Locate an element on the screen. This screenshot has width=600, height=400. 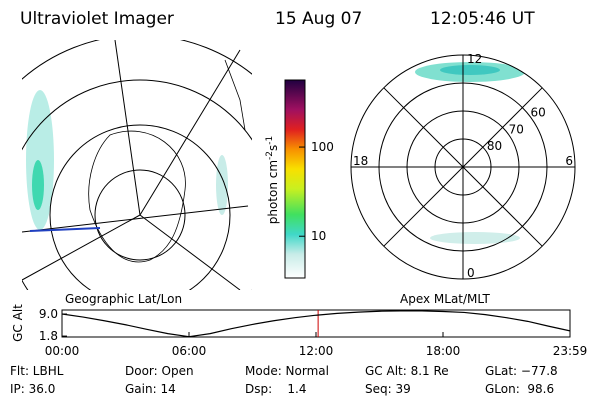
lat-label: 80 is located at coordinates (494, 146).